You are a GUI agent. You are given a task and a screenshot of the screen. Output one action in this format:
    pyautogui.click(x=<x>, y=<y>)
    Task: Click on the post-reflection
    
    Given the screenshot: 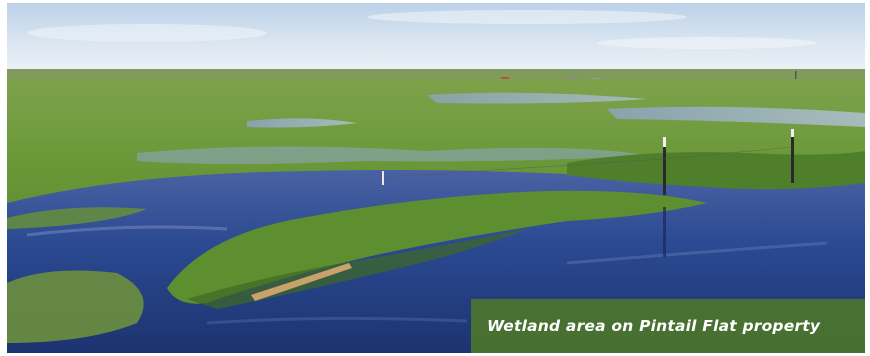 What is the action you would take?
    pyautogui.click(x=664, y=232)
    